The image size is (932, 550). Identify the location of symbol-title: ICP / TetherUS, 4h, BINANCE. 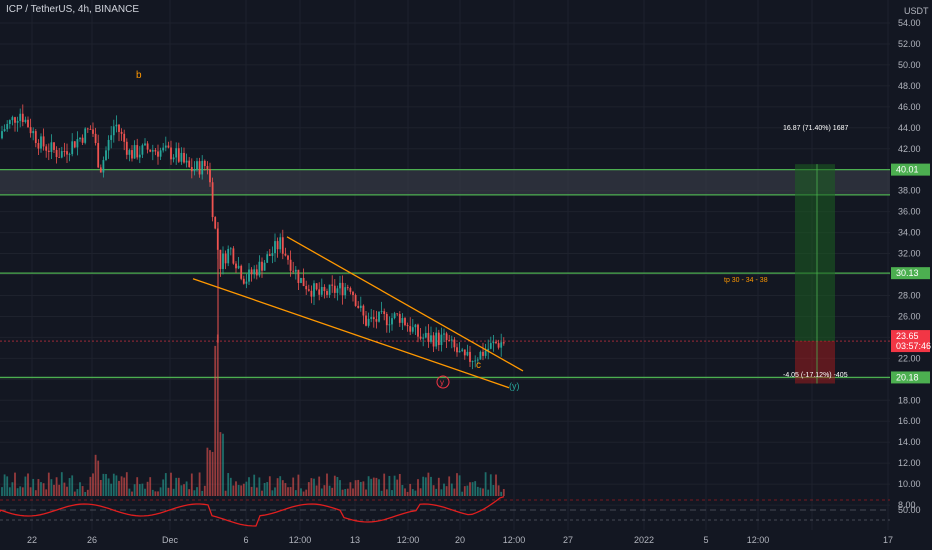
(73, 9).